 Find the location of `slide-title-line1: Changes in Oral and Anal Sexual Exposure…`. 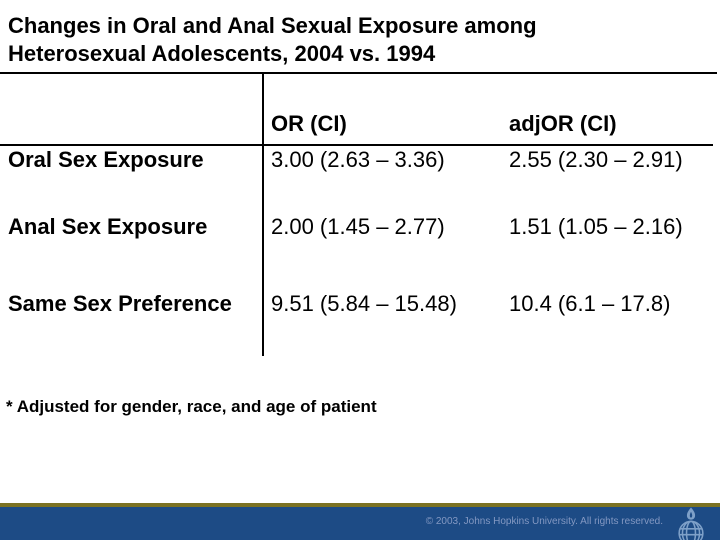

slide-title-line1: Changes in Oral and Anal Sexual Exposure… is located at coordinates (272, 25).